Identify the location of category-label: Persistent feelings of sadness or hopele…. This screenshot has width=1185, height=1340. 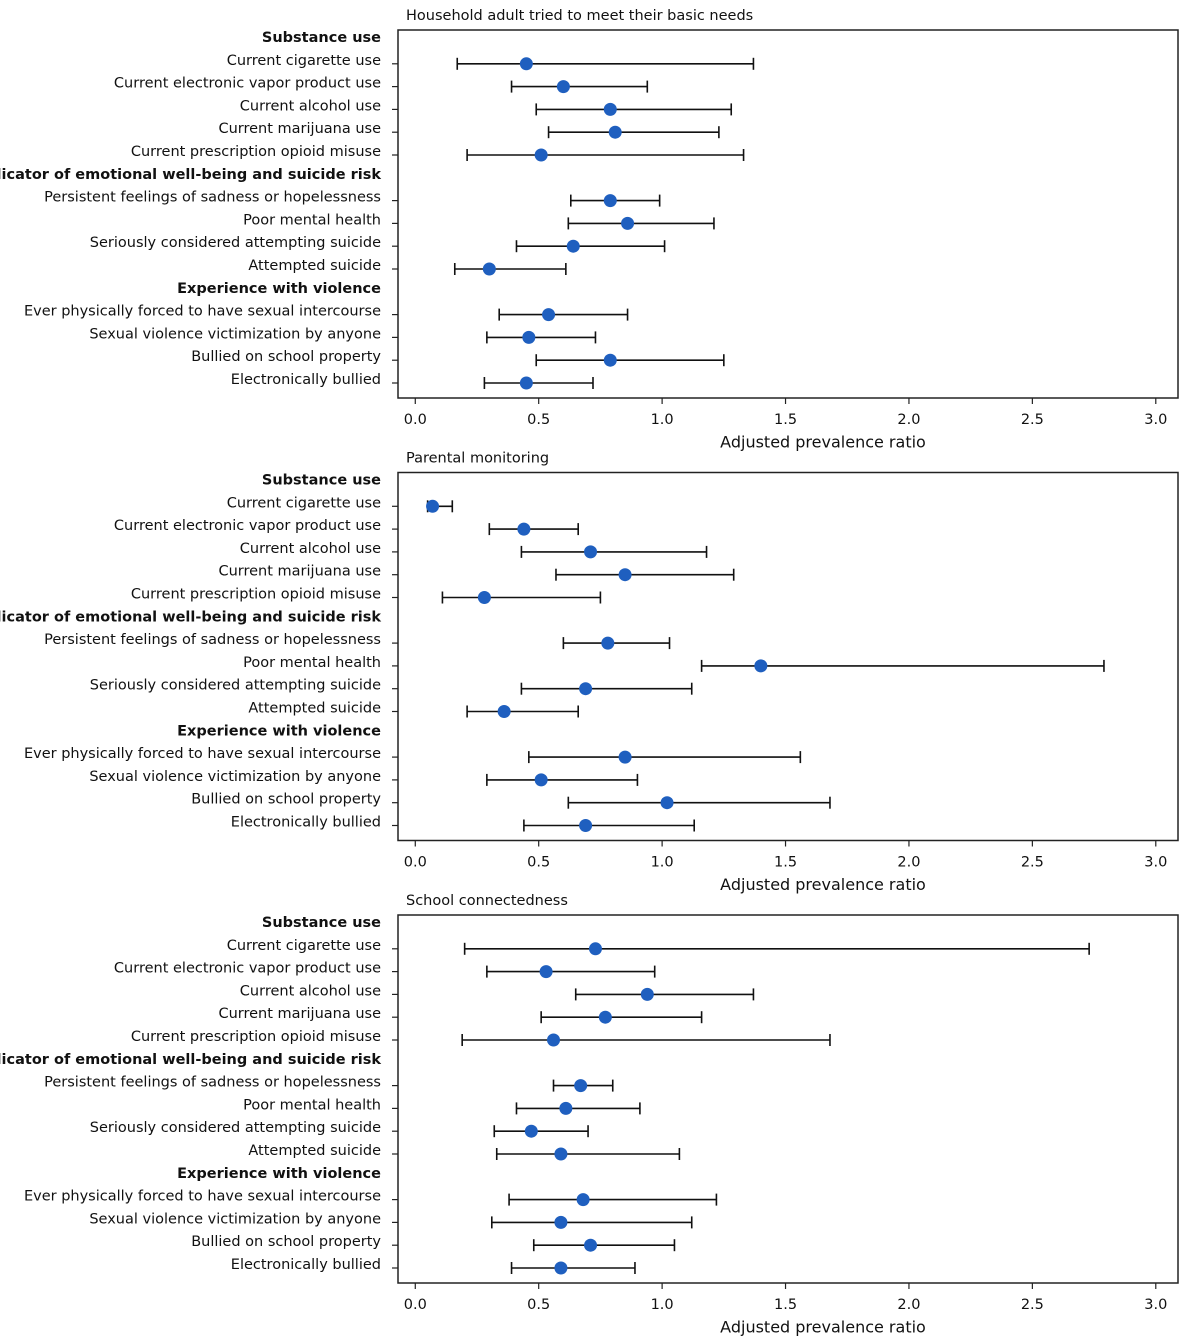
(212, 640).